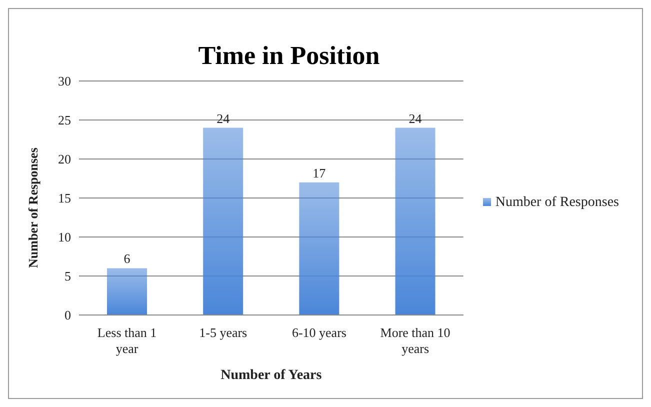 This screenshot has height=407, width=651. I want to click on y-tick-label: 5, so click(67, 276).